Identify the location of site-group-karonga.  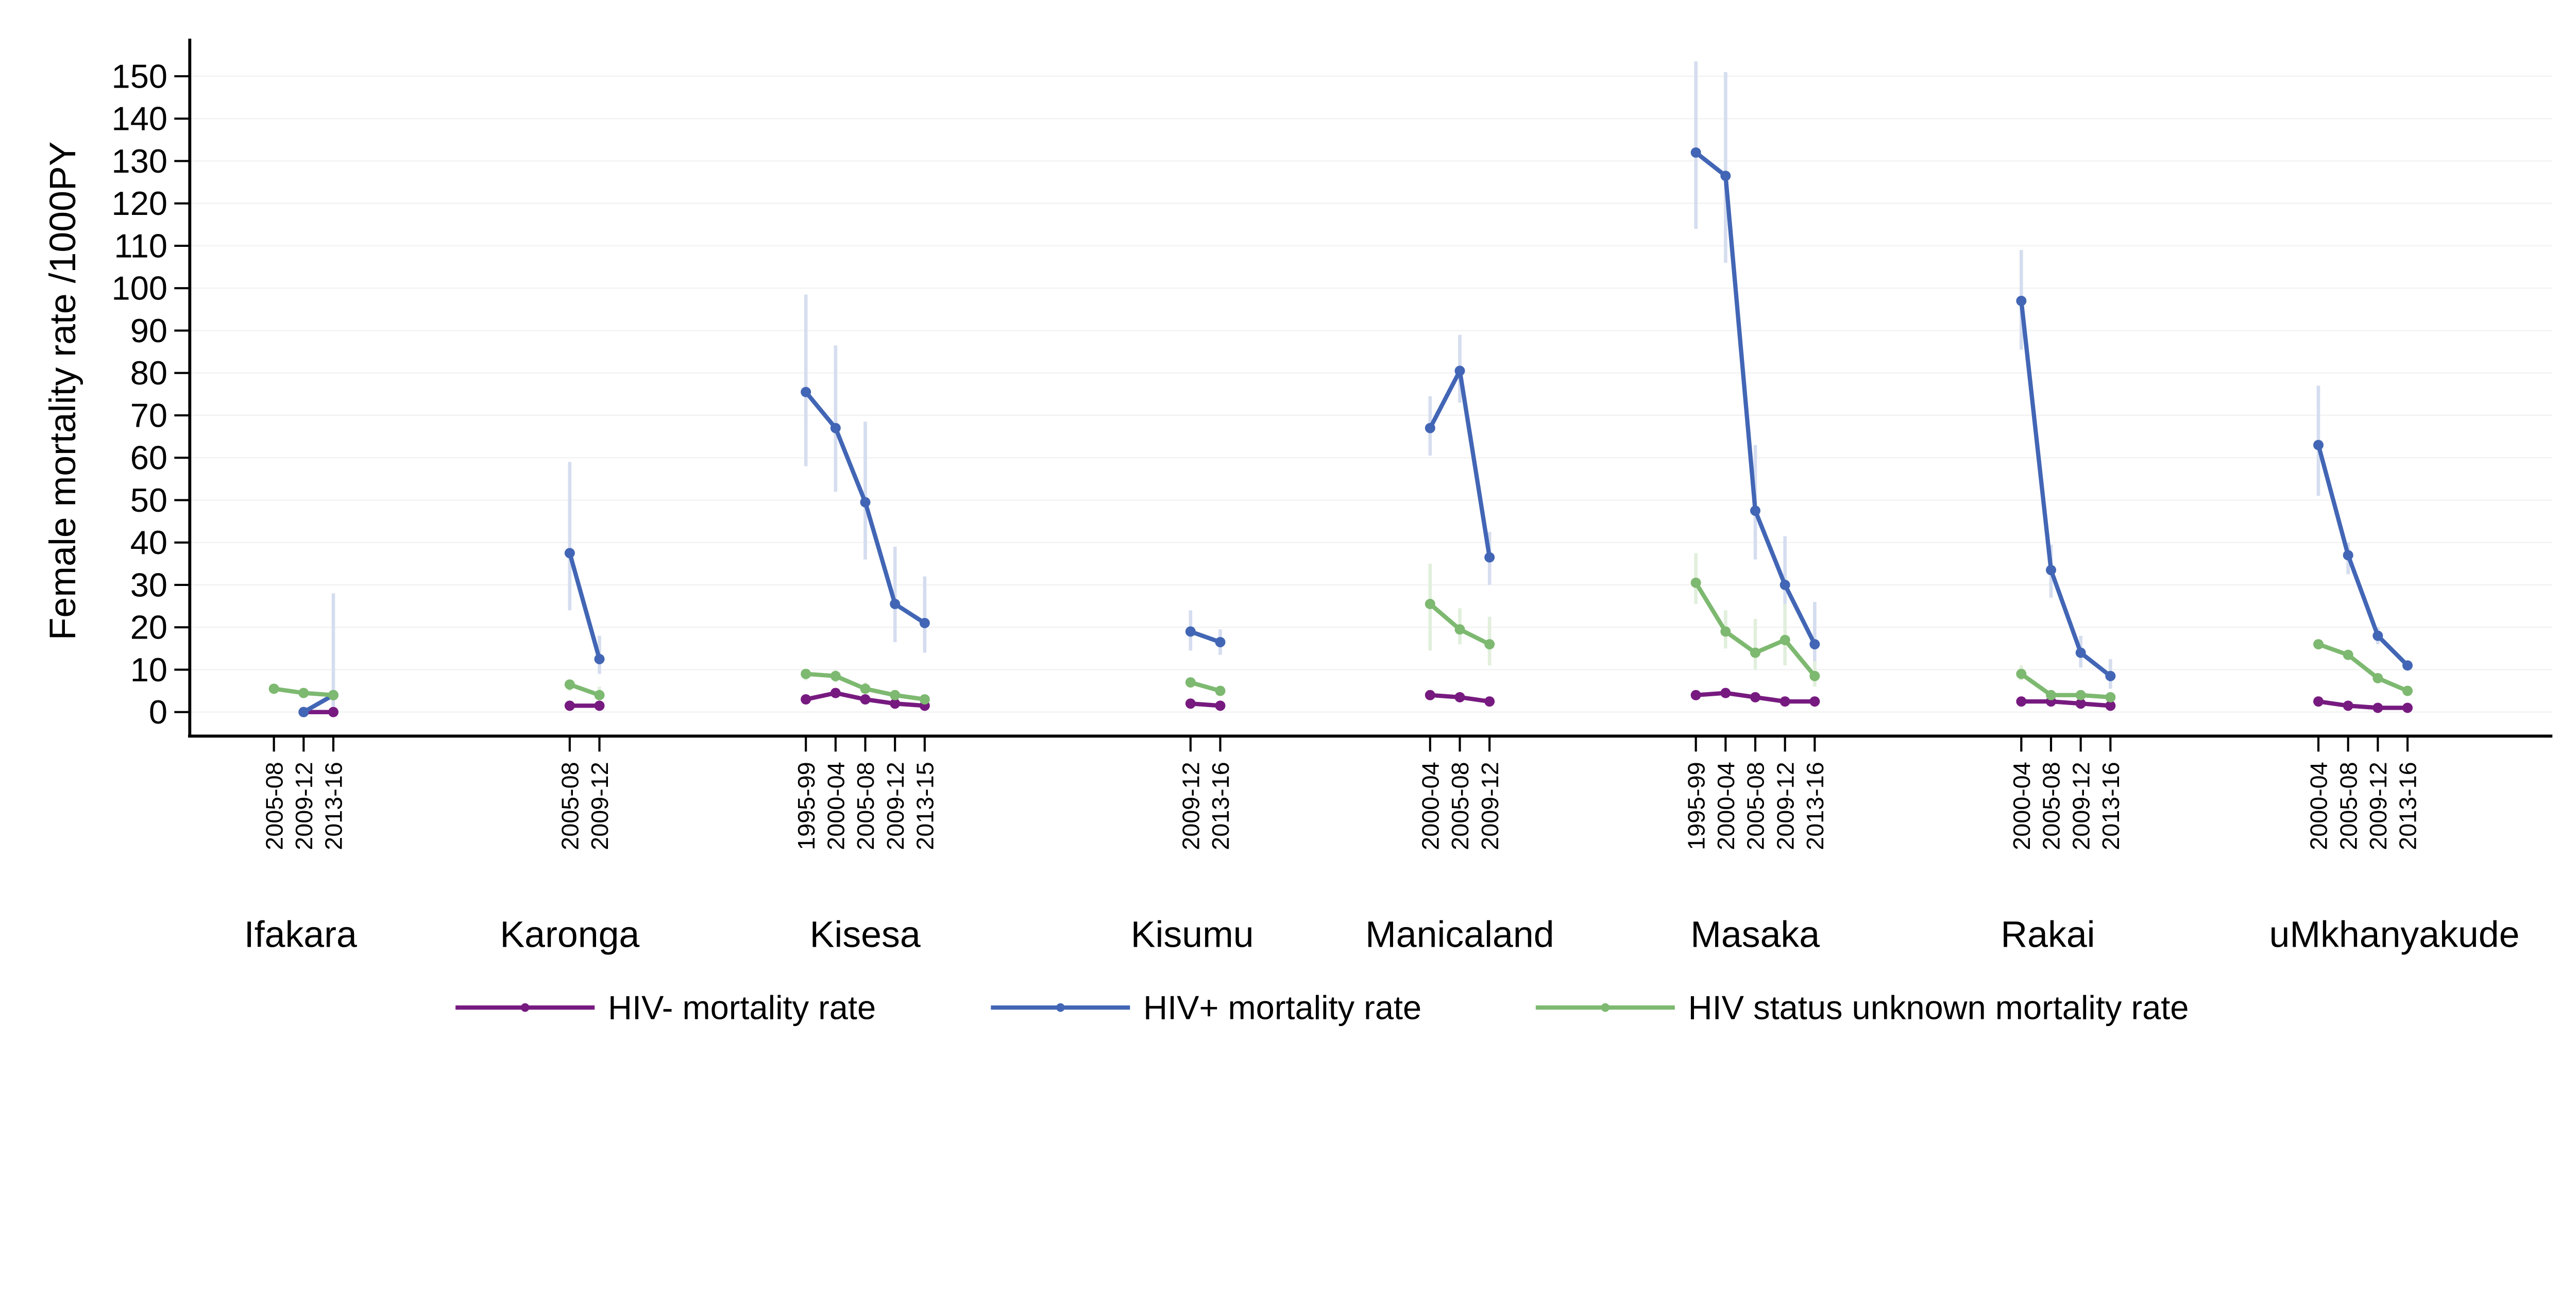
(584, 586).